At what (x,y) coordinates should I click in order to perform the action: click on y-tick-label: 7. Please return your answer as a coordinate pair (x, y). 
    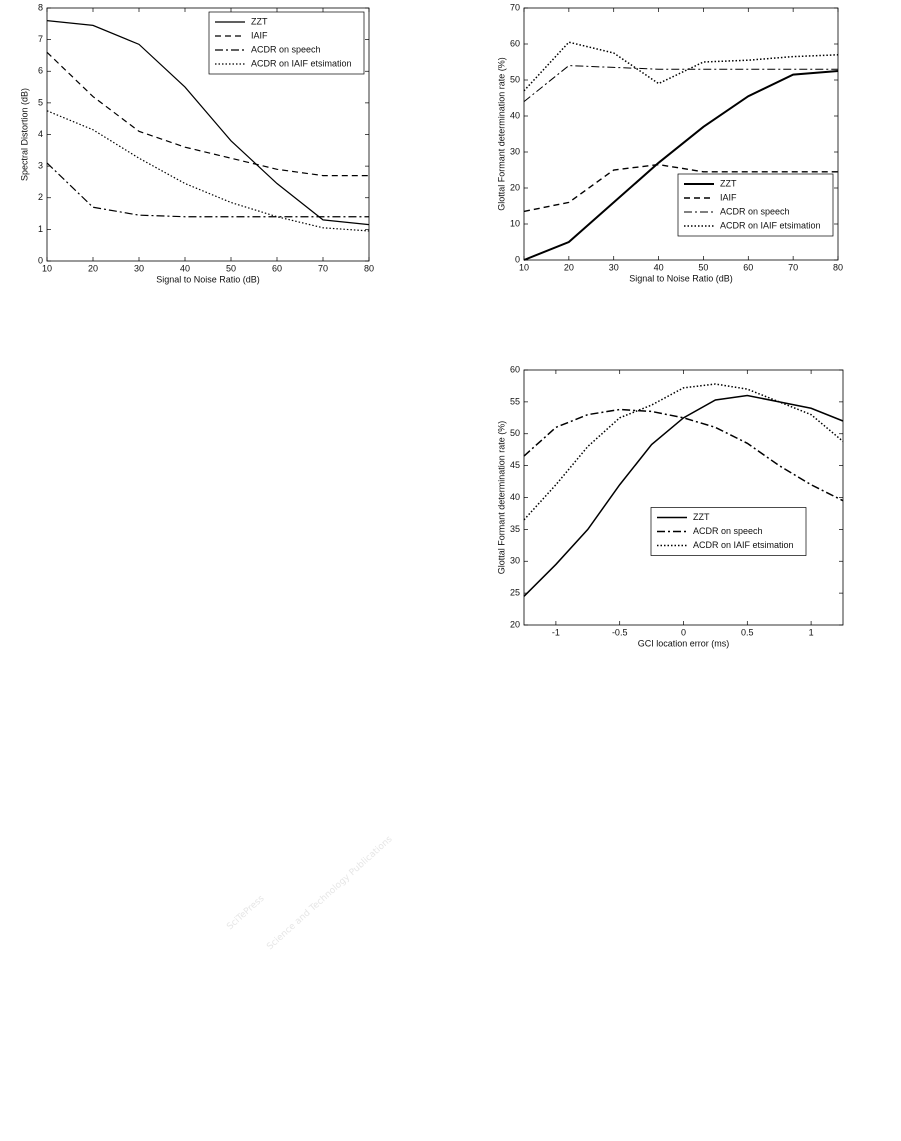
    Looking at the image, I should click on (40, 39).